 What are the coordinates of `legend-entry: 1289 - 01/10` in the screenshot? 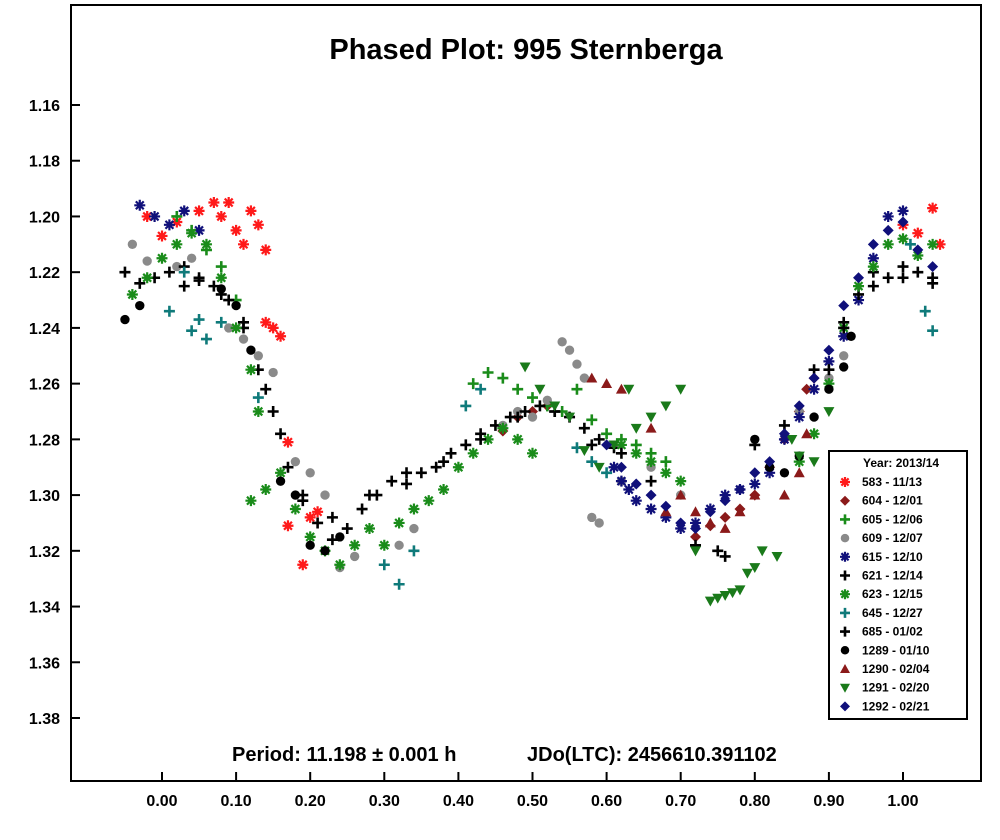 It's located at (885, 650).